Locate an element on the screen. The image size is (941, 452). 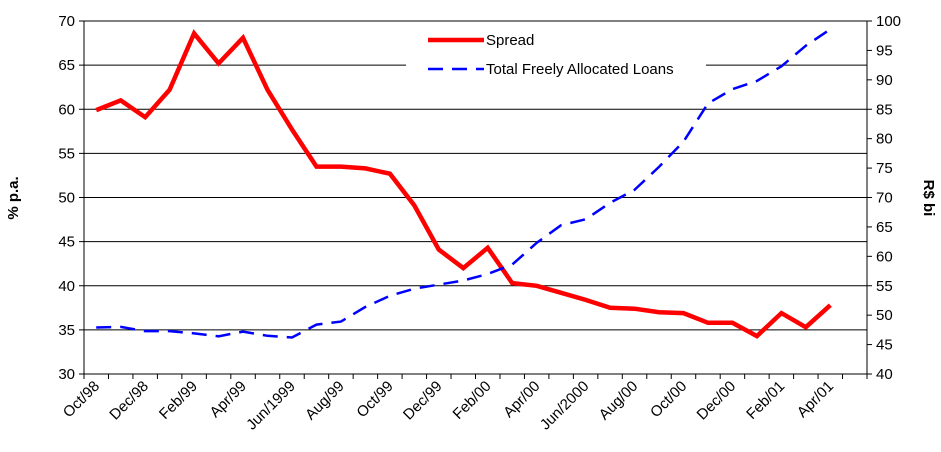
x-tick-label-Feb-99: Feb/99 is located at coordinates (178, 400).